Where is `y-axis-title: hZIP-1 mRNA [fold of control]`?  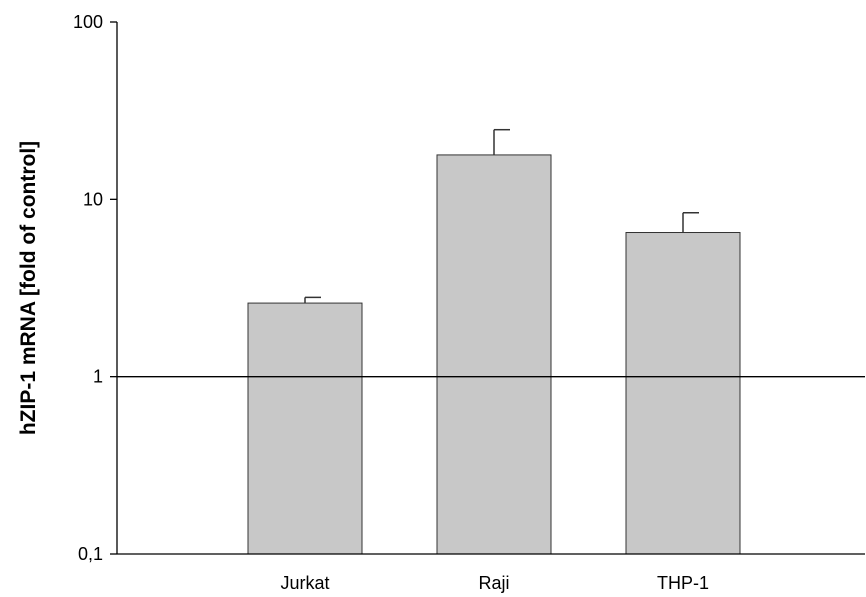 y-axis-title: hZIP-1 mRNA [fold of control] is located at coordinates (28, 288).